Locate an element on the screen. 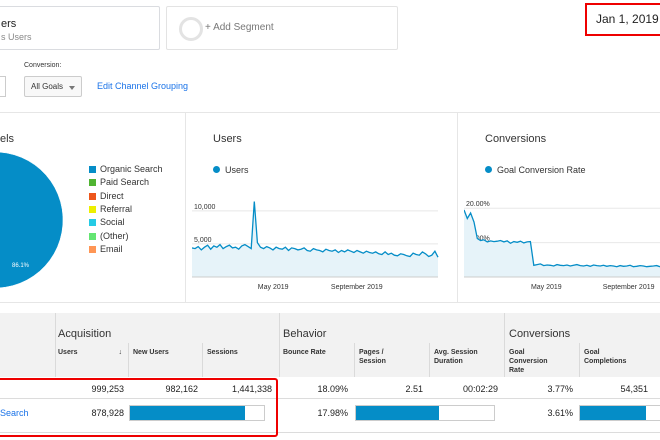  legend-label: Paid Search is located at coordinates (125, 182).